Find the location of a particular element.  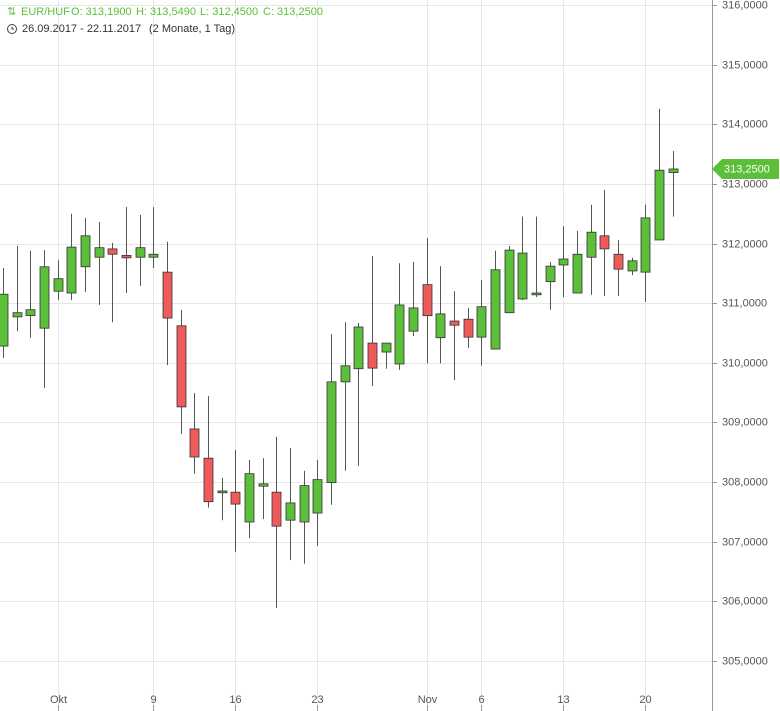

x-tick-label: 20 is located at coordinates (645, 700).